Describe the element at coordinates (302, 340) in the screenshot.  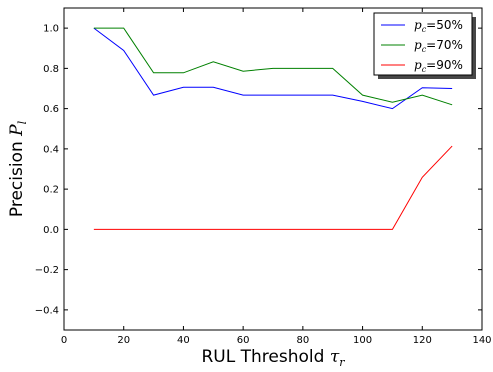
I see `x-tick-label: 80` at that location.